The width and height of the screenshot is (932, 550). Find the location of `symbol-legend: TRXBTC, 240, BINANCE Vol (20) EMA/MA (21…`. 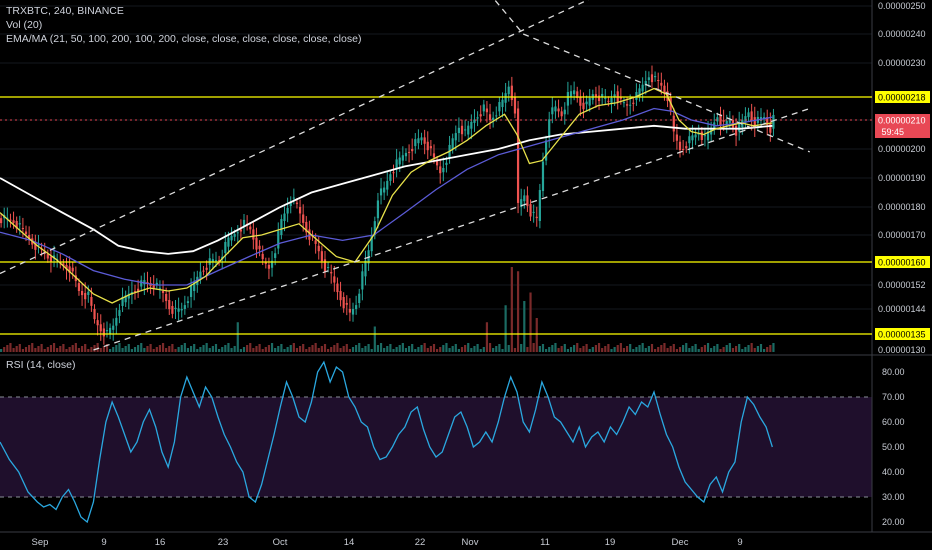

symbol-legend: TRXBTC, 240, BINANCE Vol (20) EMA/MA (21… is located at coordinates (183, 25).